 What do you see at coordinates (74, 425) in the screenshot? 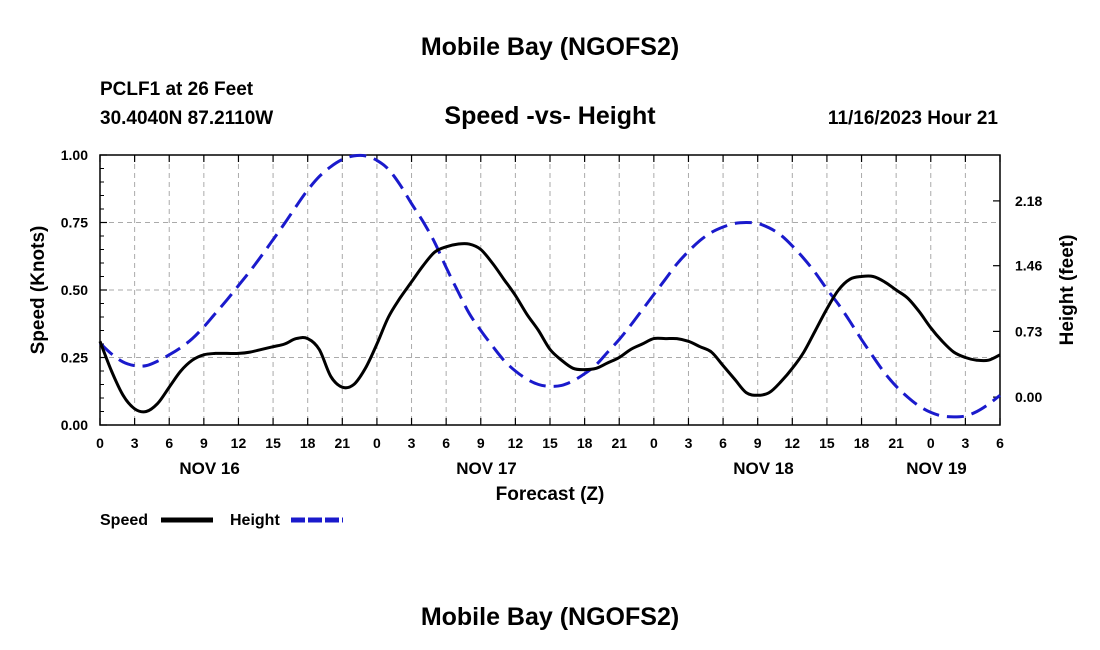
I see `y-tick-label: 0.00` at bounding box center [74, 425].